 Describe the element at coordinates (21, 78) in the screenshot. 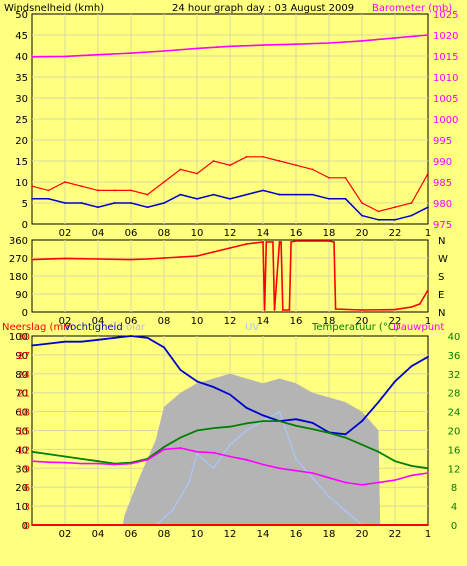

I see `panel-1-left-tick: 35` at that location.